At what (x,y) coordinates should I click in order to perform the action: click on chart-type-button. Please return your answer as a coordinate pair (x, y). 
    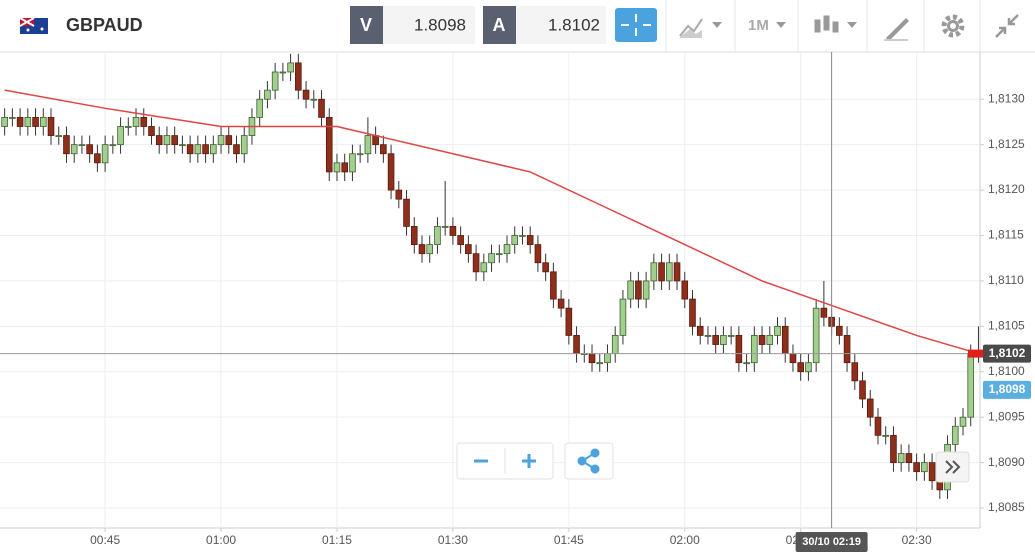
    Looking at the image, I should click on (700, 28).